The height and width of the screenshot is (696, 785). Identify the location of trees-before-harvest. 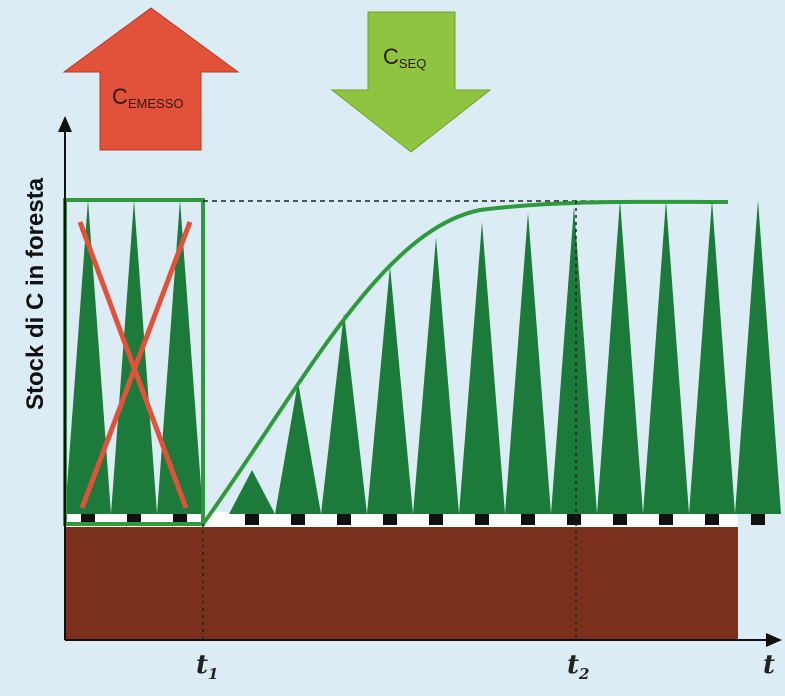
(134, 357).